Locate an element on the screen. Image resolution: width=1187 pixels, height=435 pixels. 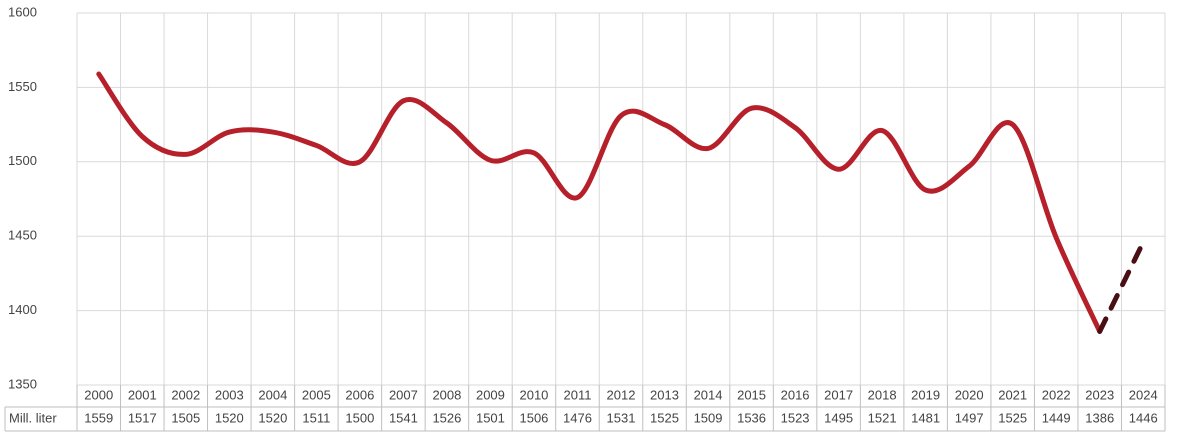
table-value: 1446 is located at coordinates (1143, 417).